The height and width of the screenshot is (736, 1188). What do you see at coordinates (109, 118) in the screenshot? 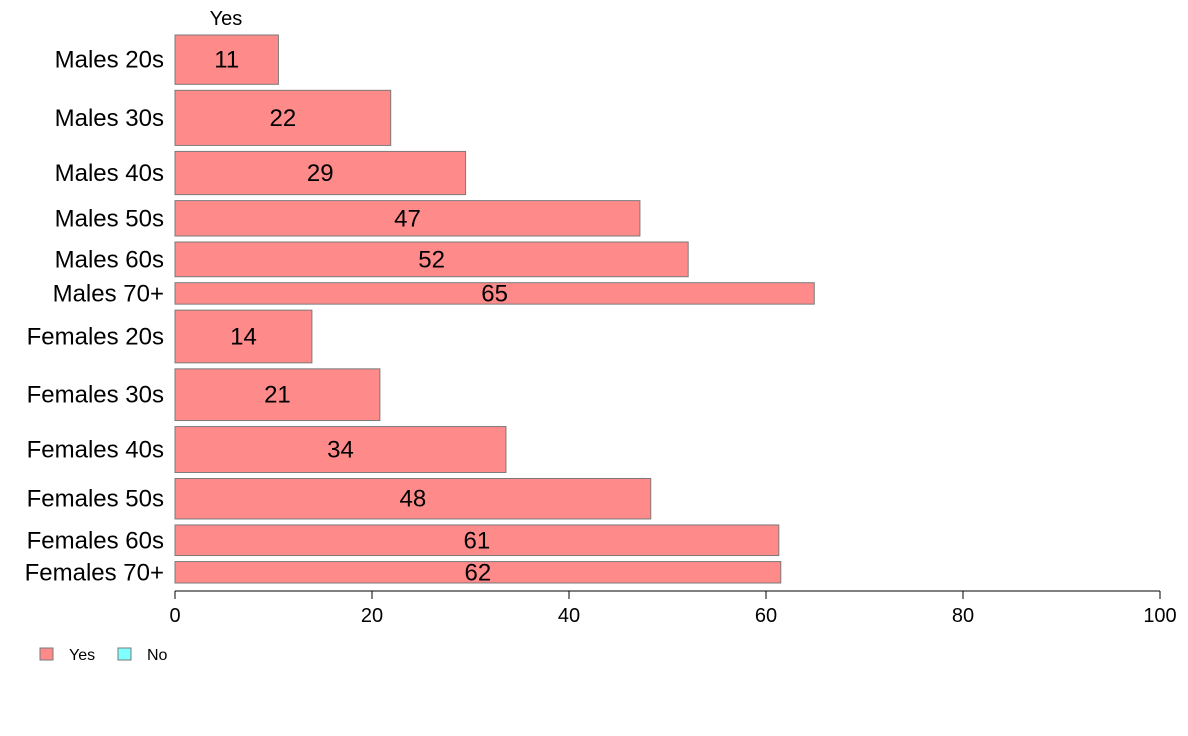
I see `category-label: Males 30s` at bounding box center [109, 118].